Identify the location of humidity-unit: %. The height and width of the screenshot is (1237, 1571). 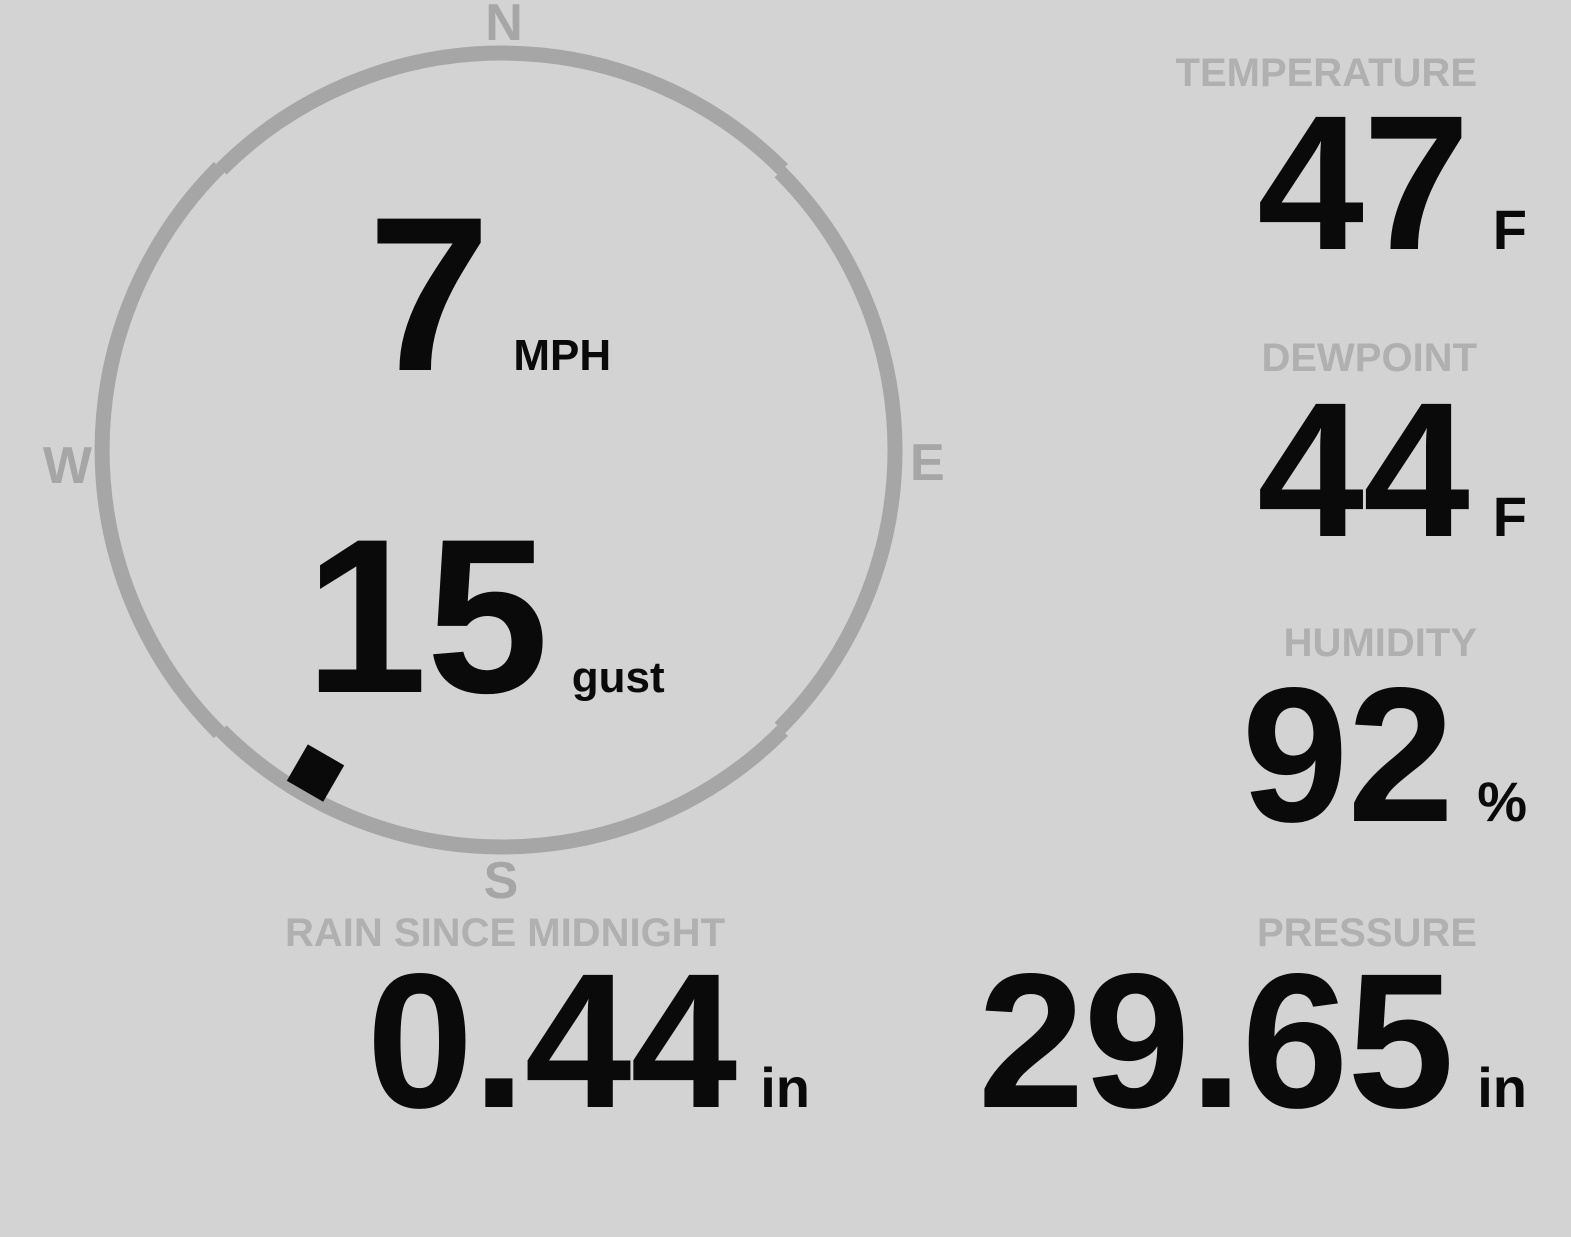
(1502, 801).